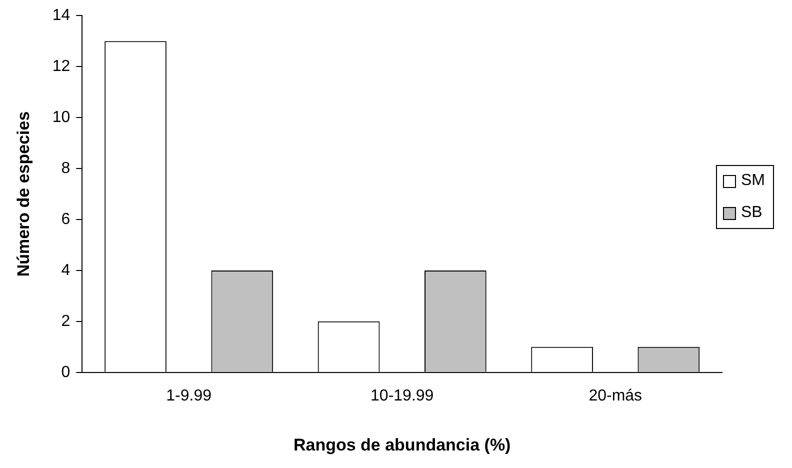 The height and width of the screenshot is (468, 792). I want to click on x-tick-label: 10-19.99, so click(402, 395).